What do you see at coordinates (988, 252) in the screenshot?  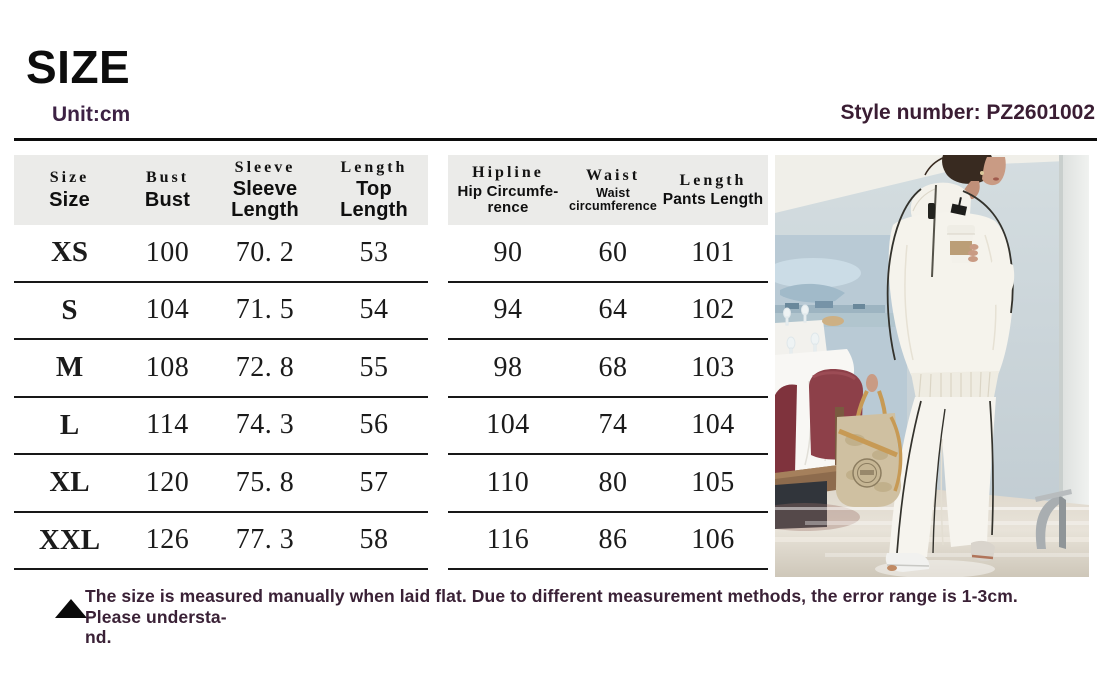 I see `piping-right-sleeve` at bounding box center [988, 252].